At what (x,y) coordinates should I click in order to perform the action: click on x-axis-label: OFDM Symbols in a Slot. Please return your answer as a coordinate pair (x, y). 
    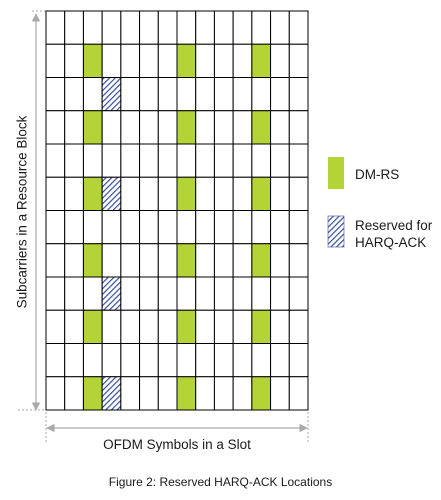
    Looking at the image, I should click on (177, 444).